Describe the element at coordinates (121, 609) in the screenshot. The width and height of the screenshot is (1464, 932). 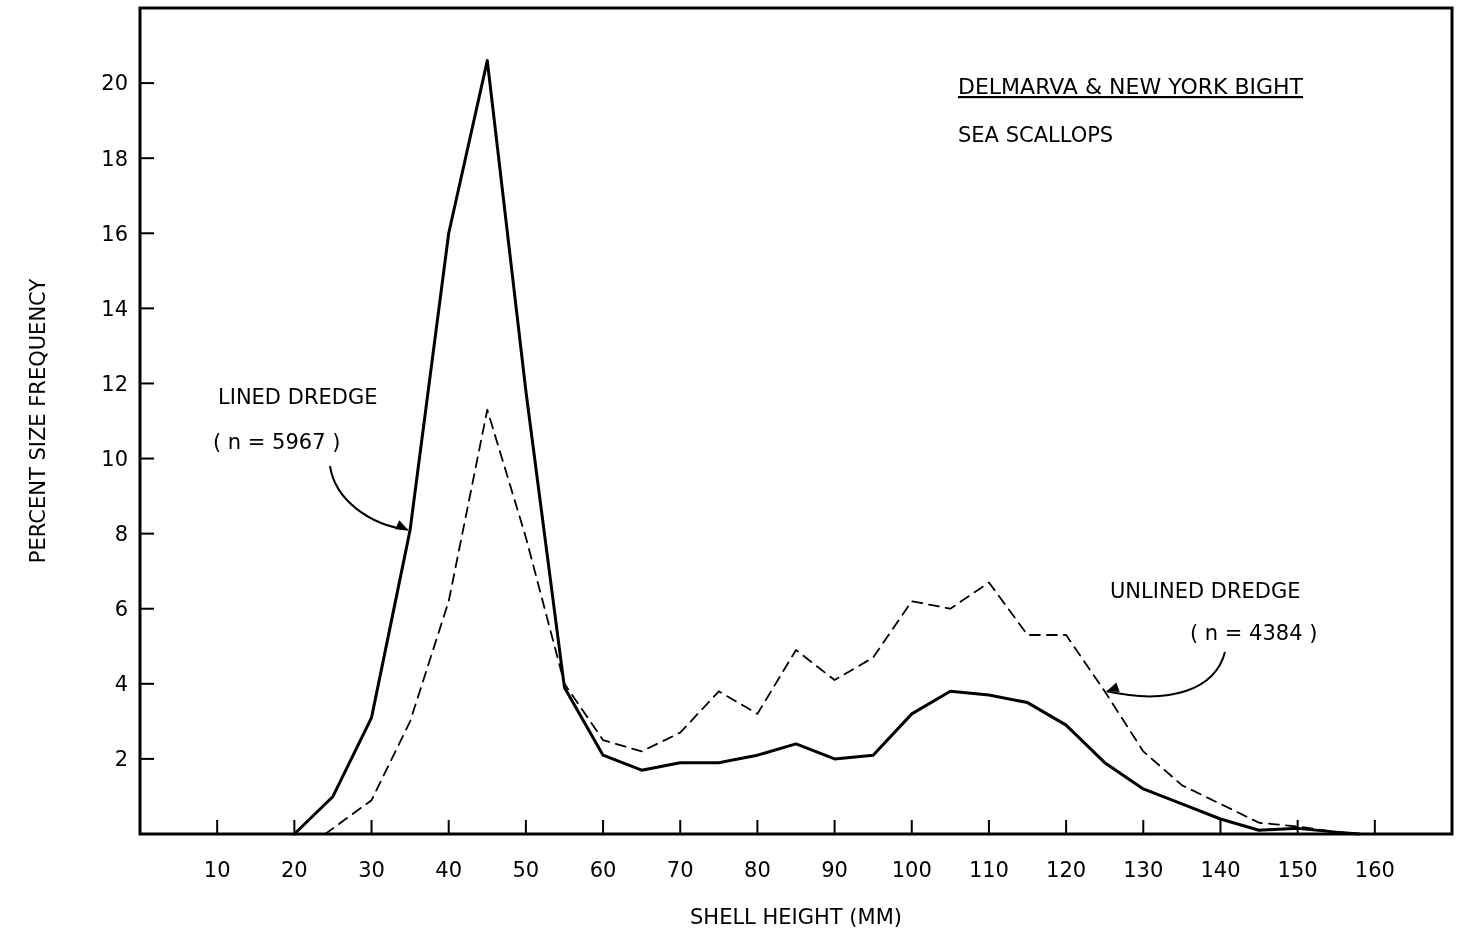
I see `y-tick-label: 6` at that location.